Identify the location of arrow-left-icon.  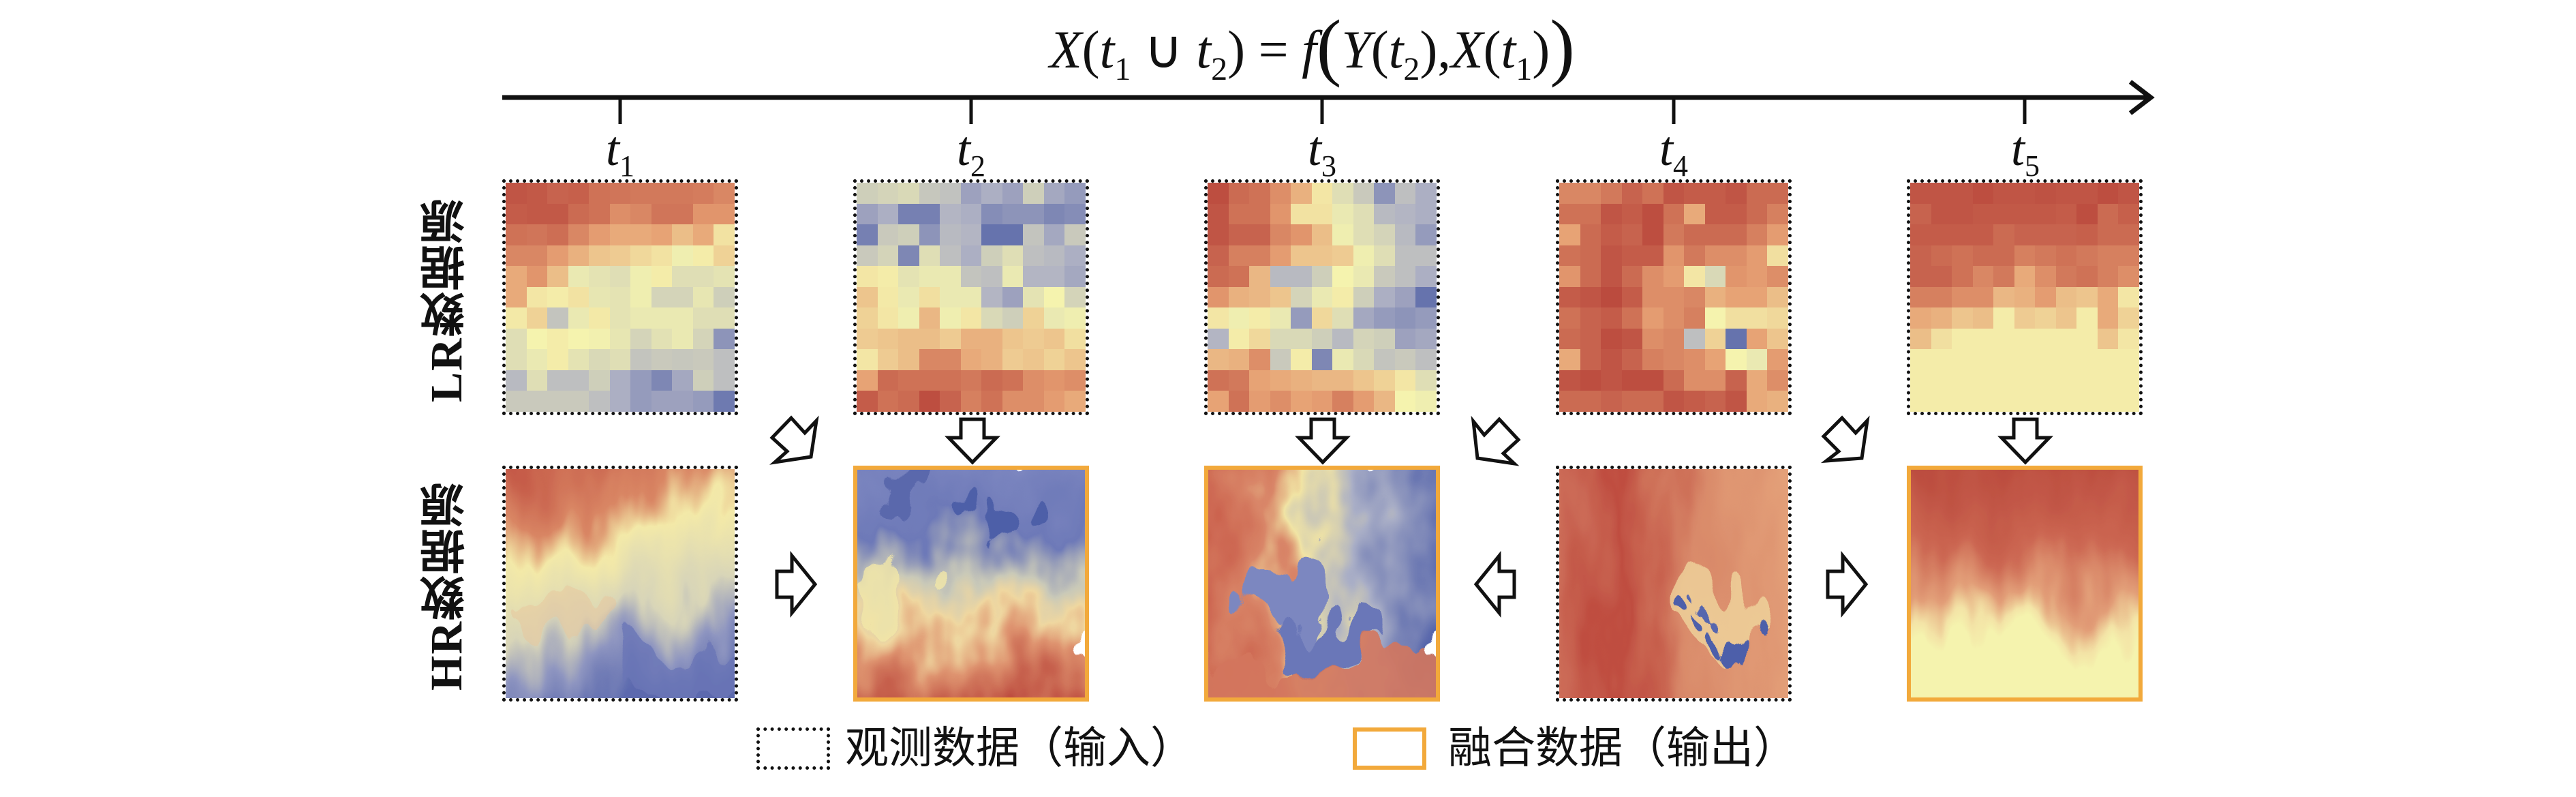
(1494, 584).